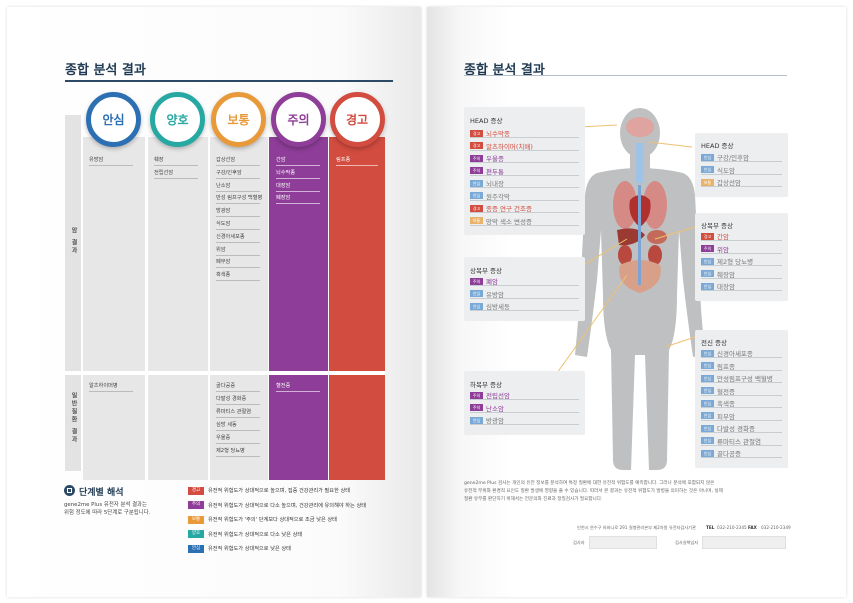 Image resolution: width=853 pixels, height=603 pixels. Describe the element at coordinates (101, 493) in the screenshot. I see `stage-title: 단계별 해석` at that location.